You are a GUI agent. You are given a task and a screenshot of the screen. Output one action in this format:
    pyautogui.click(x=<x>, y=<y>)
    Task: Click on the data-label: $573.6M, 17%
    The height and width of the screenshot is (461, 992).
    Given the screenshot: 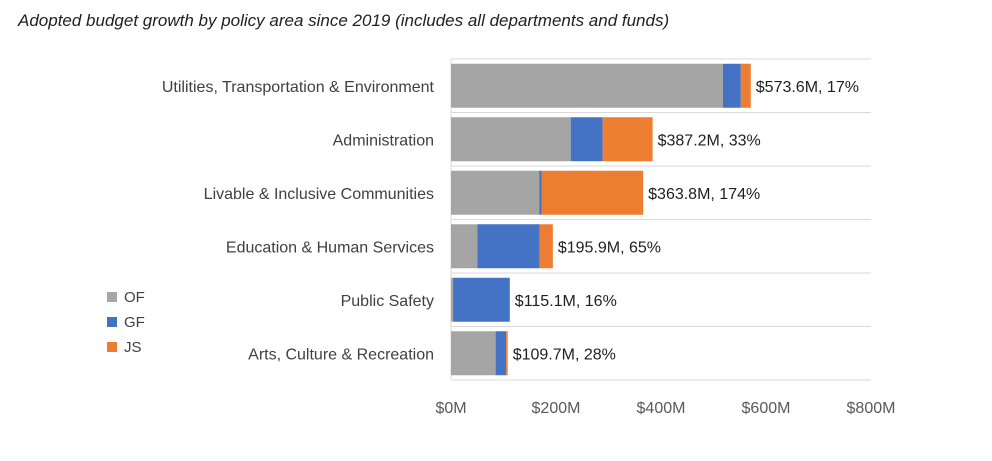 What is the action you would take?
    pyautogui.click(x=807, y=87)
    